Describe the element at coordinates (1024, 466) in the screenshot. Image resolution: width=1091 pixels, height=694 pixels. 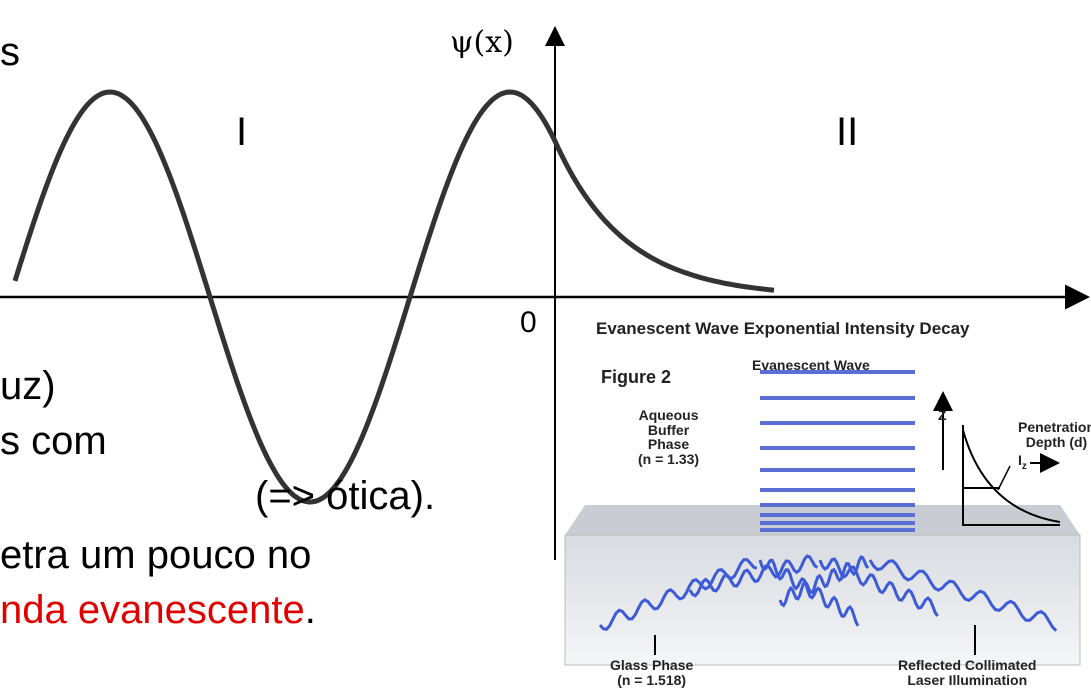
I see `text: z` at that location.